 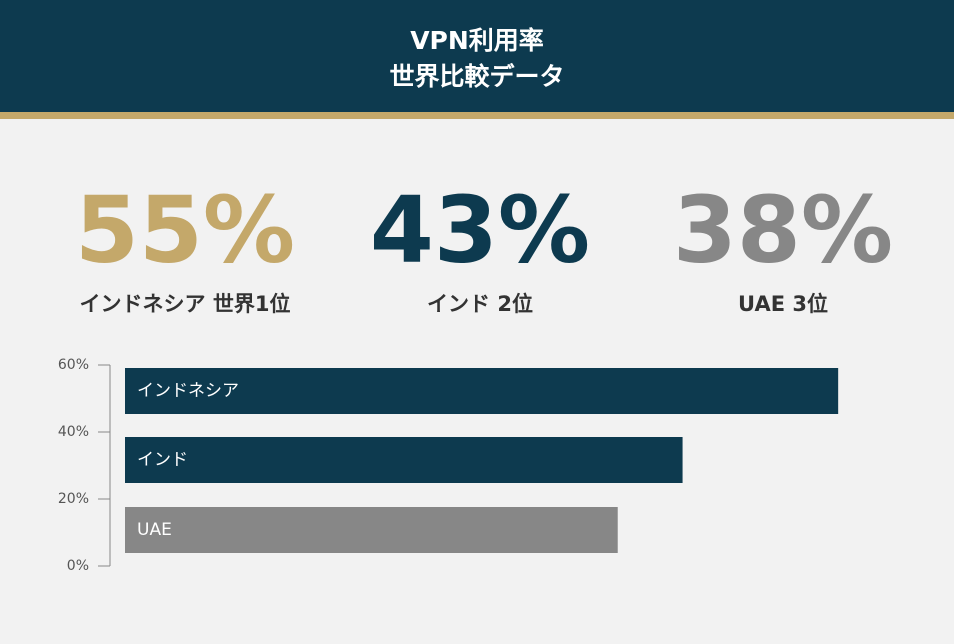 What do you see at coordinates (480, 304) in the screenshot?
I see `stat-label: インド 2位` at bounding box center [480, 304].